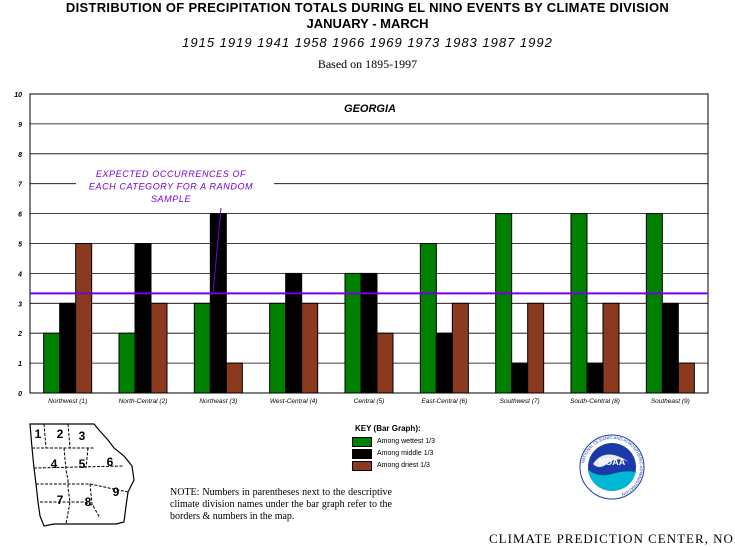 The height and width of the screenshot is (547, 735). What do you see at coordinates (520, 401) in the screenshot?
I see `x-tick-label: Southwest (7)` at bounding box center [520, 401].